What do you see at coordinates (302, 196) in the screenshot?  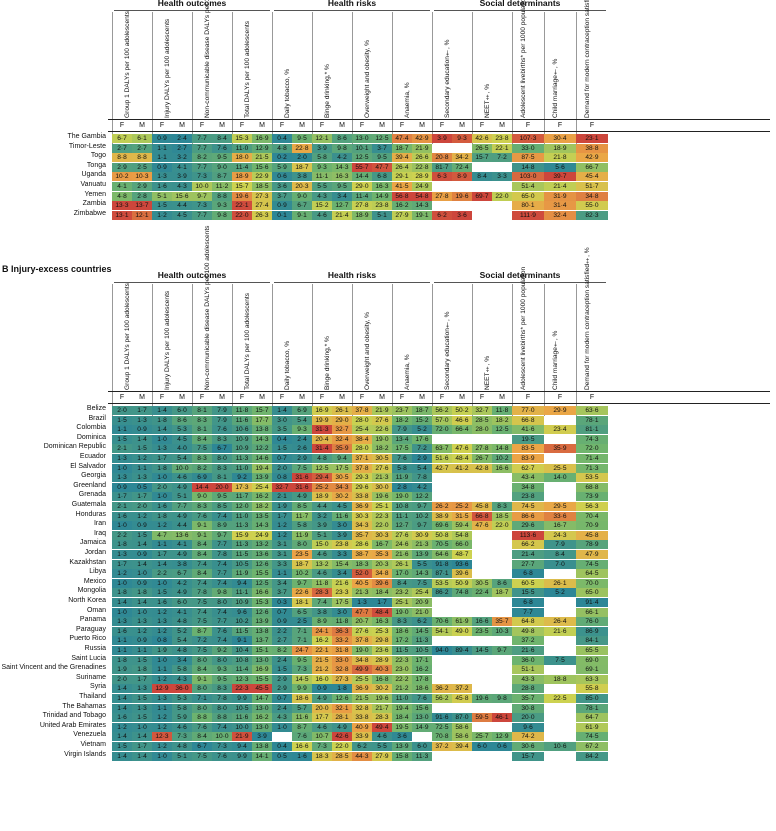 I see `heatmap-cell: 9·0` at bounding box center [302, 196].